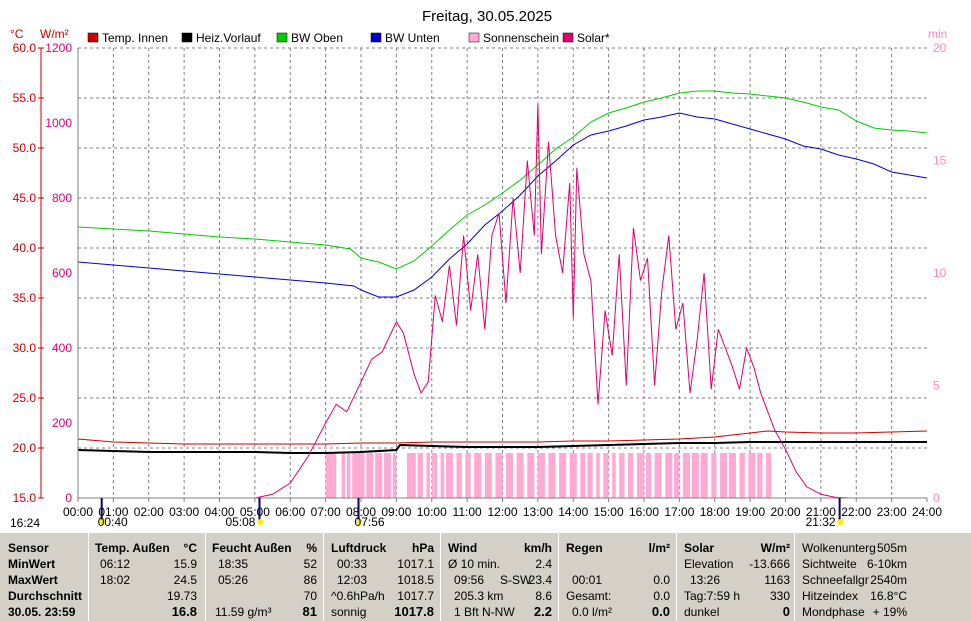  What do you see at coordinates (661, 580) in the screenshot?
I see `rain-max-value: 0.0` at bounding box center [661, 580].